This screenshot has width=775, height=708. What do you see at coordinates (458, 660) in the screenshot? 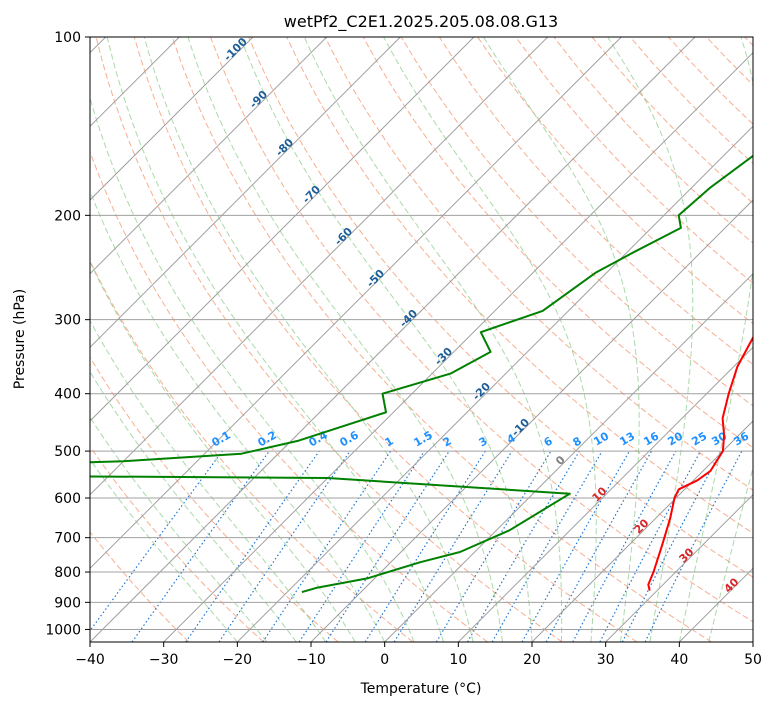
I see `x-tick-label: 10` at bounding box center [458, 660].